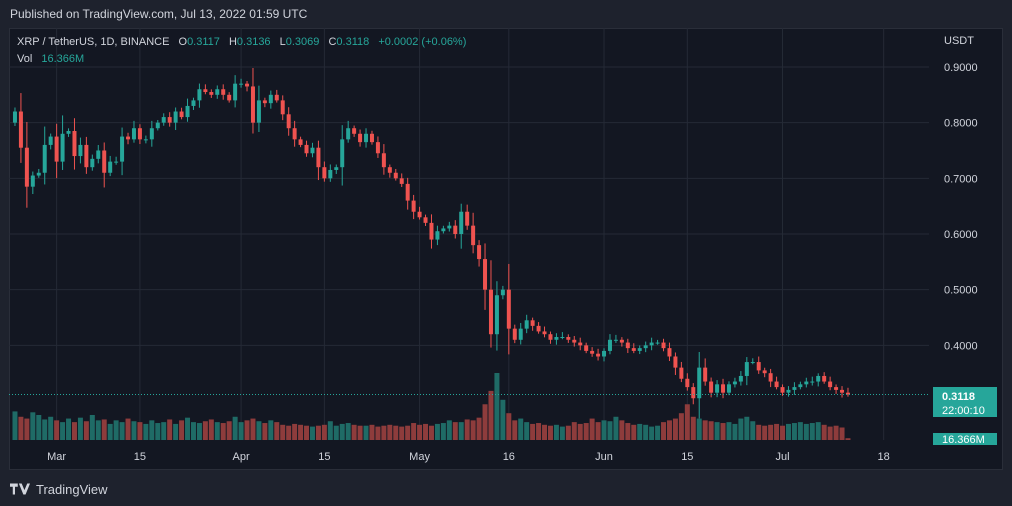  What do you see at coordinates (959, 41) in the screenshot?
I see `currency-label: USDT` at bounding box center [959, 41].